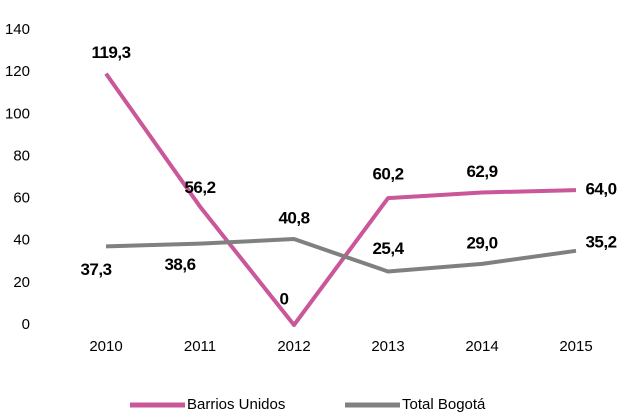  Describe the element at coordinates (481, 171) in the screenshot. I see `data-label: 62,9` at that location.